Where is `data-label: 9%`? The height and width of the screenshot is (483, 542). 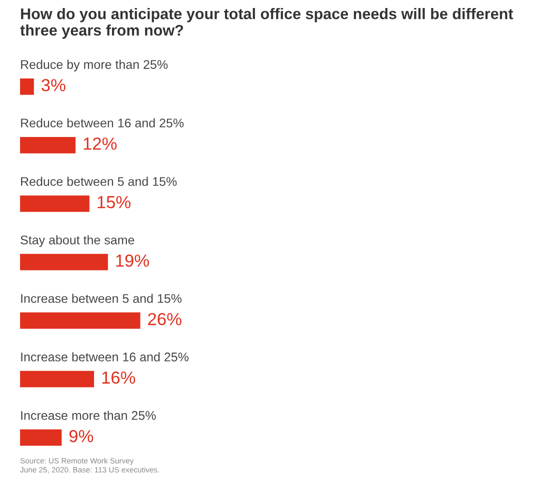 data-label: 9% is located at coordinates (81, 436).